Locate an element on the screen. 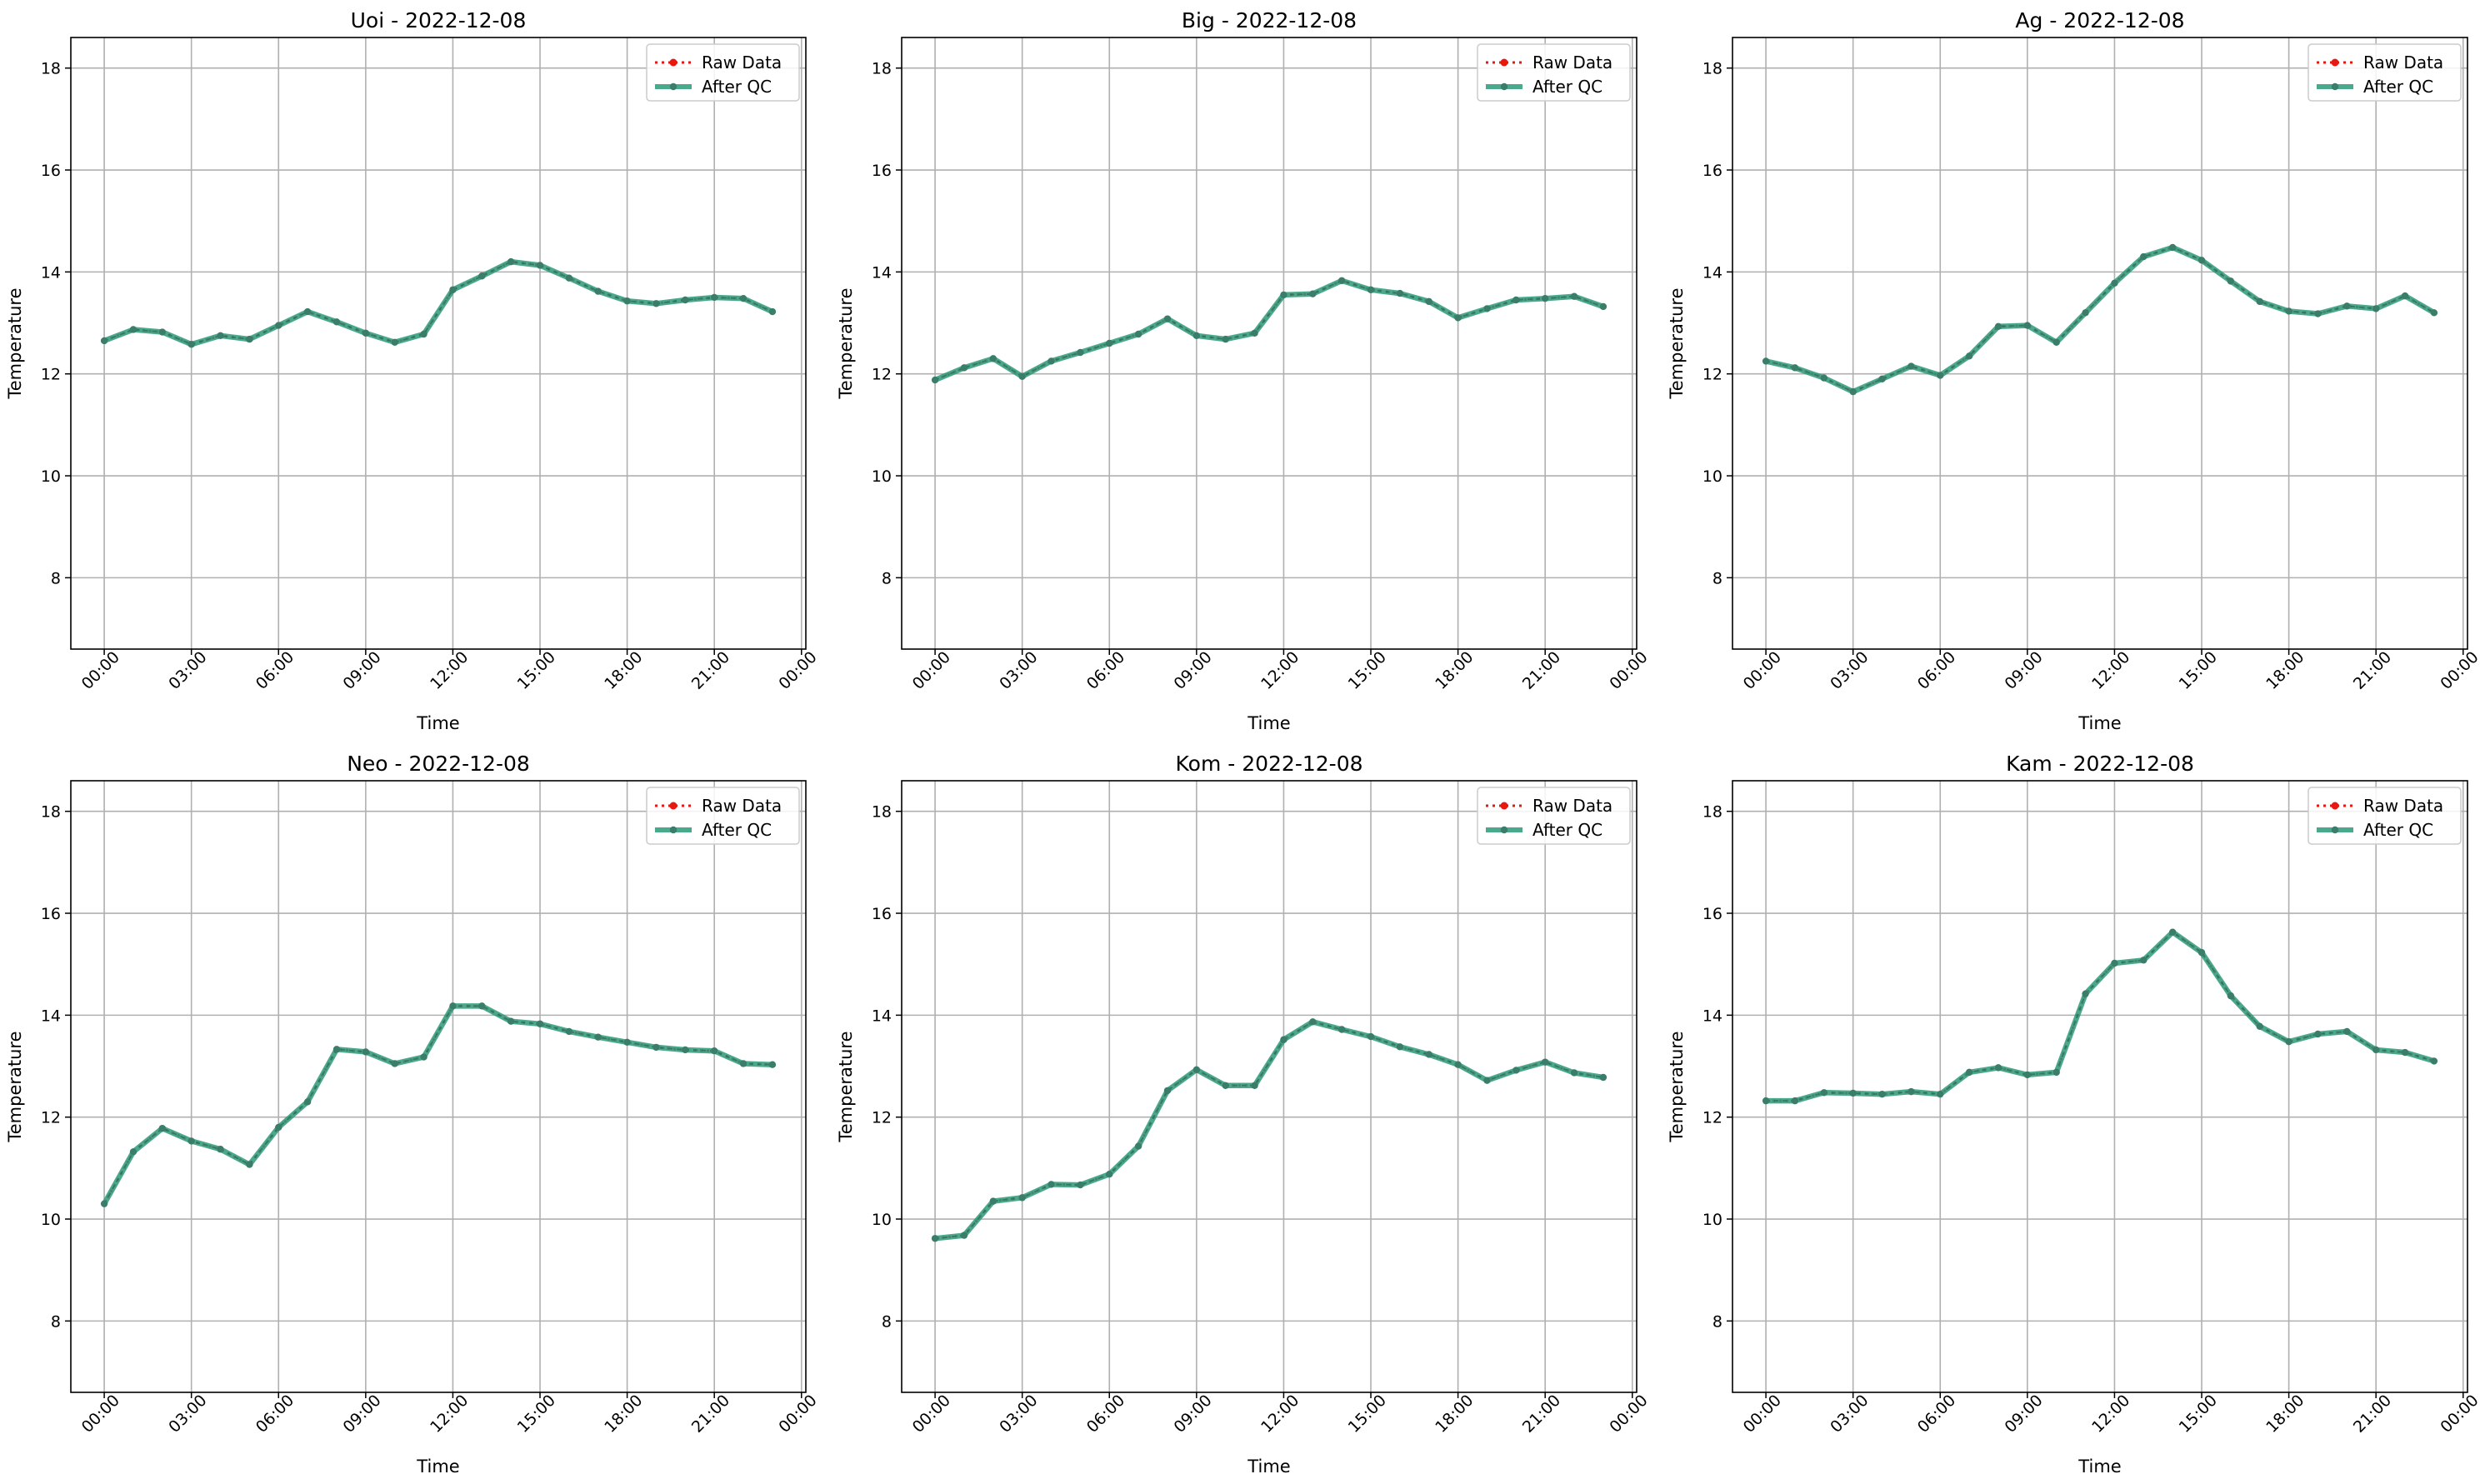 This screenshot has height=1484, width=2485. chart-title: Neo - 2022-12-08 is located at coordinates (438, 764).